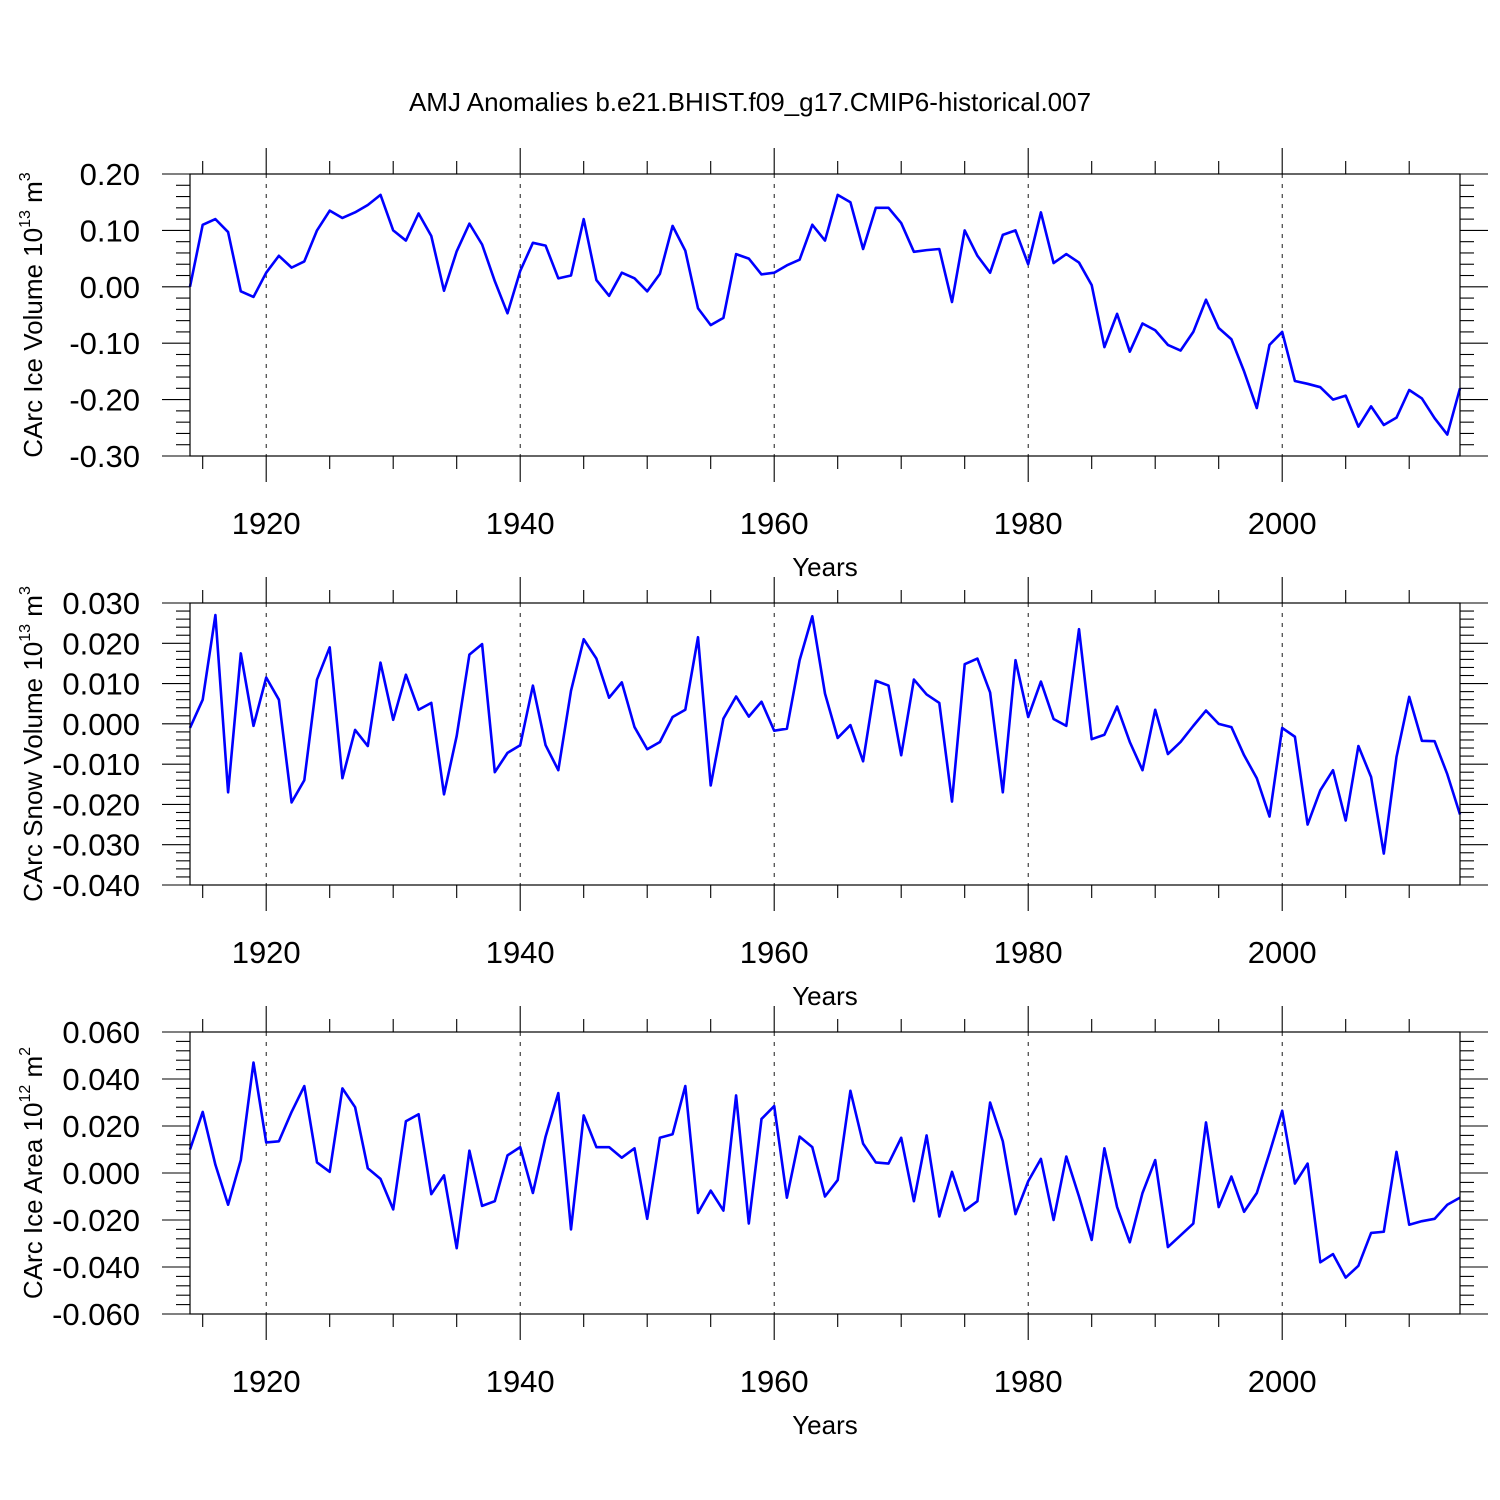 The width and height of the screenshot is (1500, 1500). Describe the element at coordinates (104, 343) in the screenshot. I see `y-tick-label: -0.10` at that location.